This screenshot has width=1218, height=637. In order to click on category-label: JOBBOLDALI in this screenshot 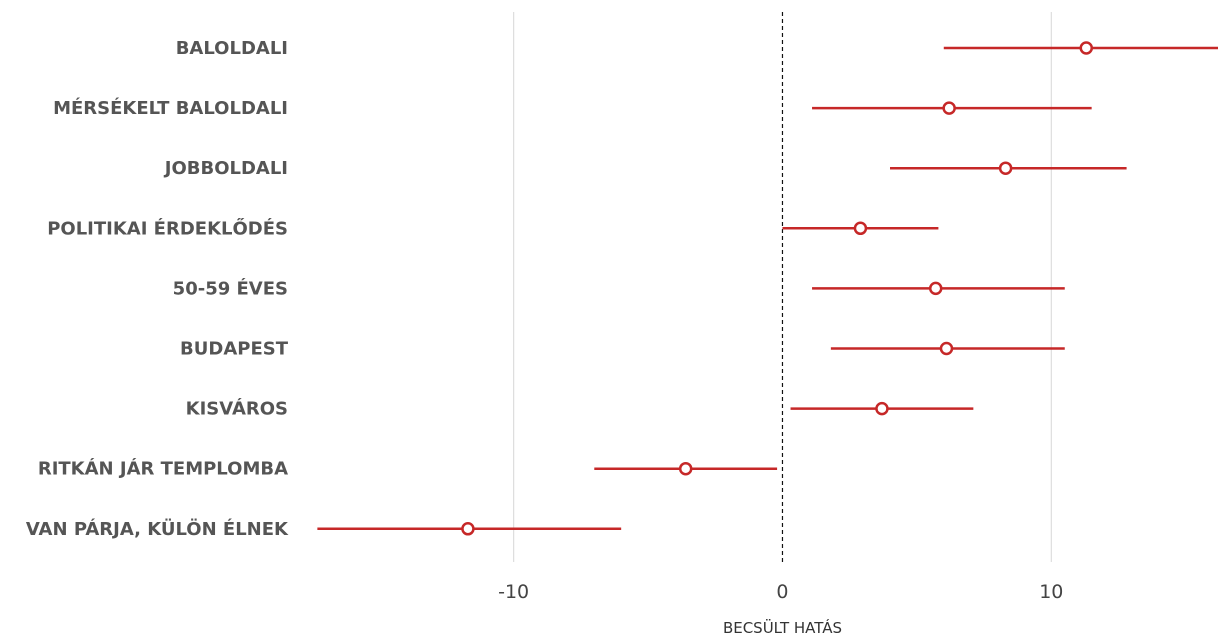, I will do `click(225, 168)`.